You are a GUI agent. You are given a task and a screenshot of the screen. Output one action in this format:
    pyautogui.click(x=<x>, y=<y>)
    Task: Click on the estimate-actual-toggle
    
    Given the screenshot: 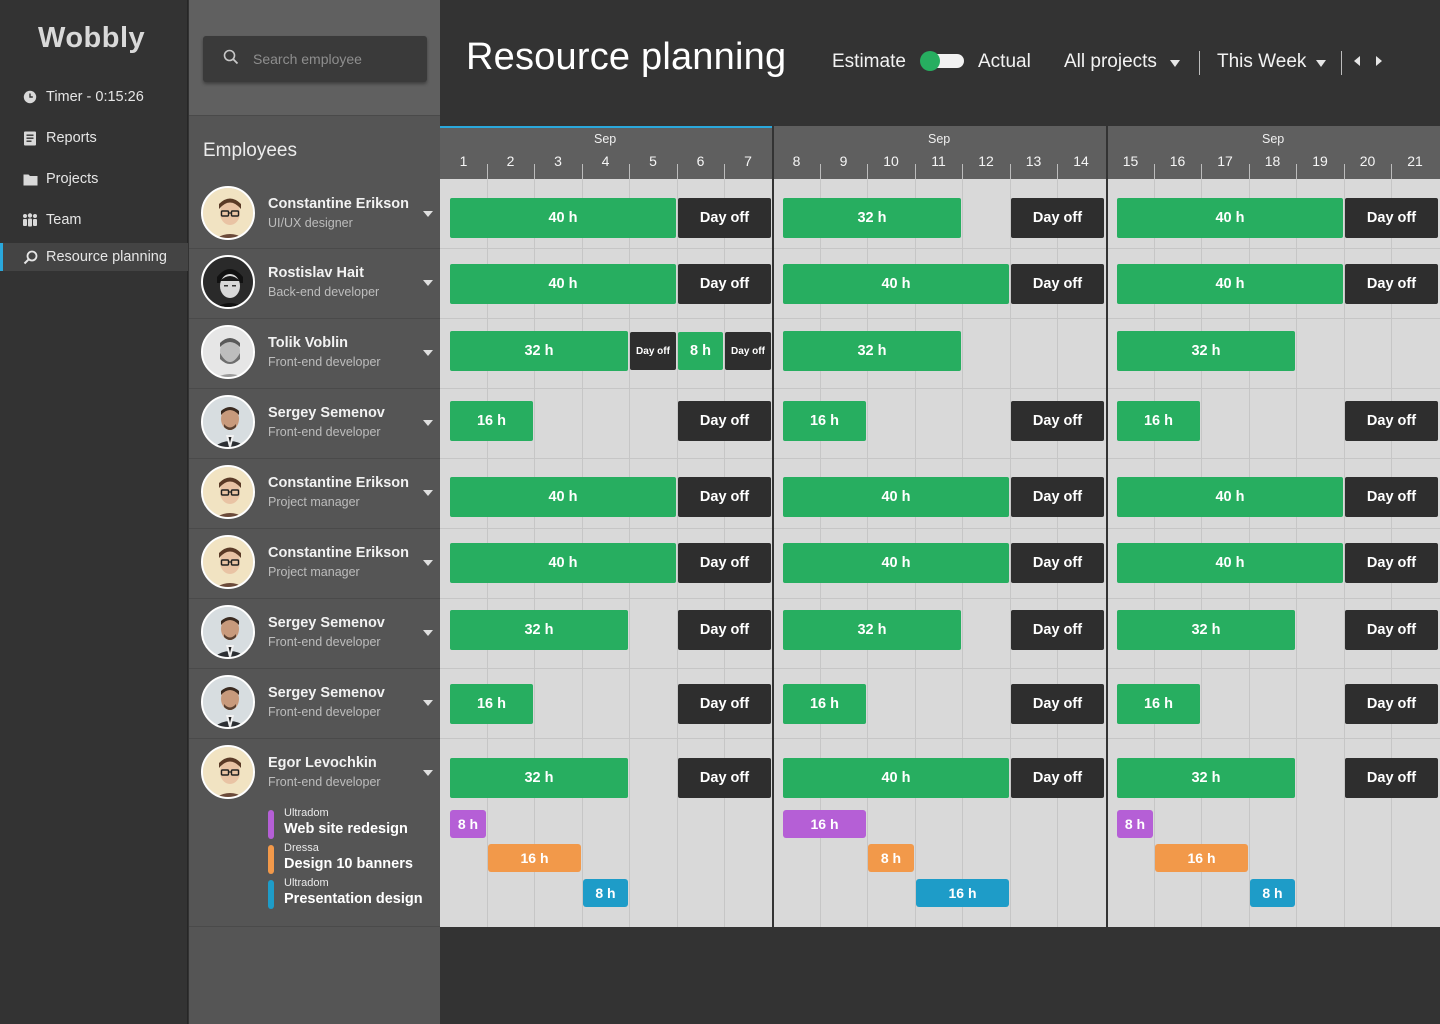 What is the action you would take?
    pyautogui.click(x=942, y=61)
    